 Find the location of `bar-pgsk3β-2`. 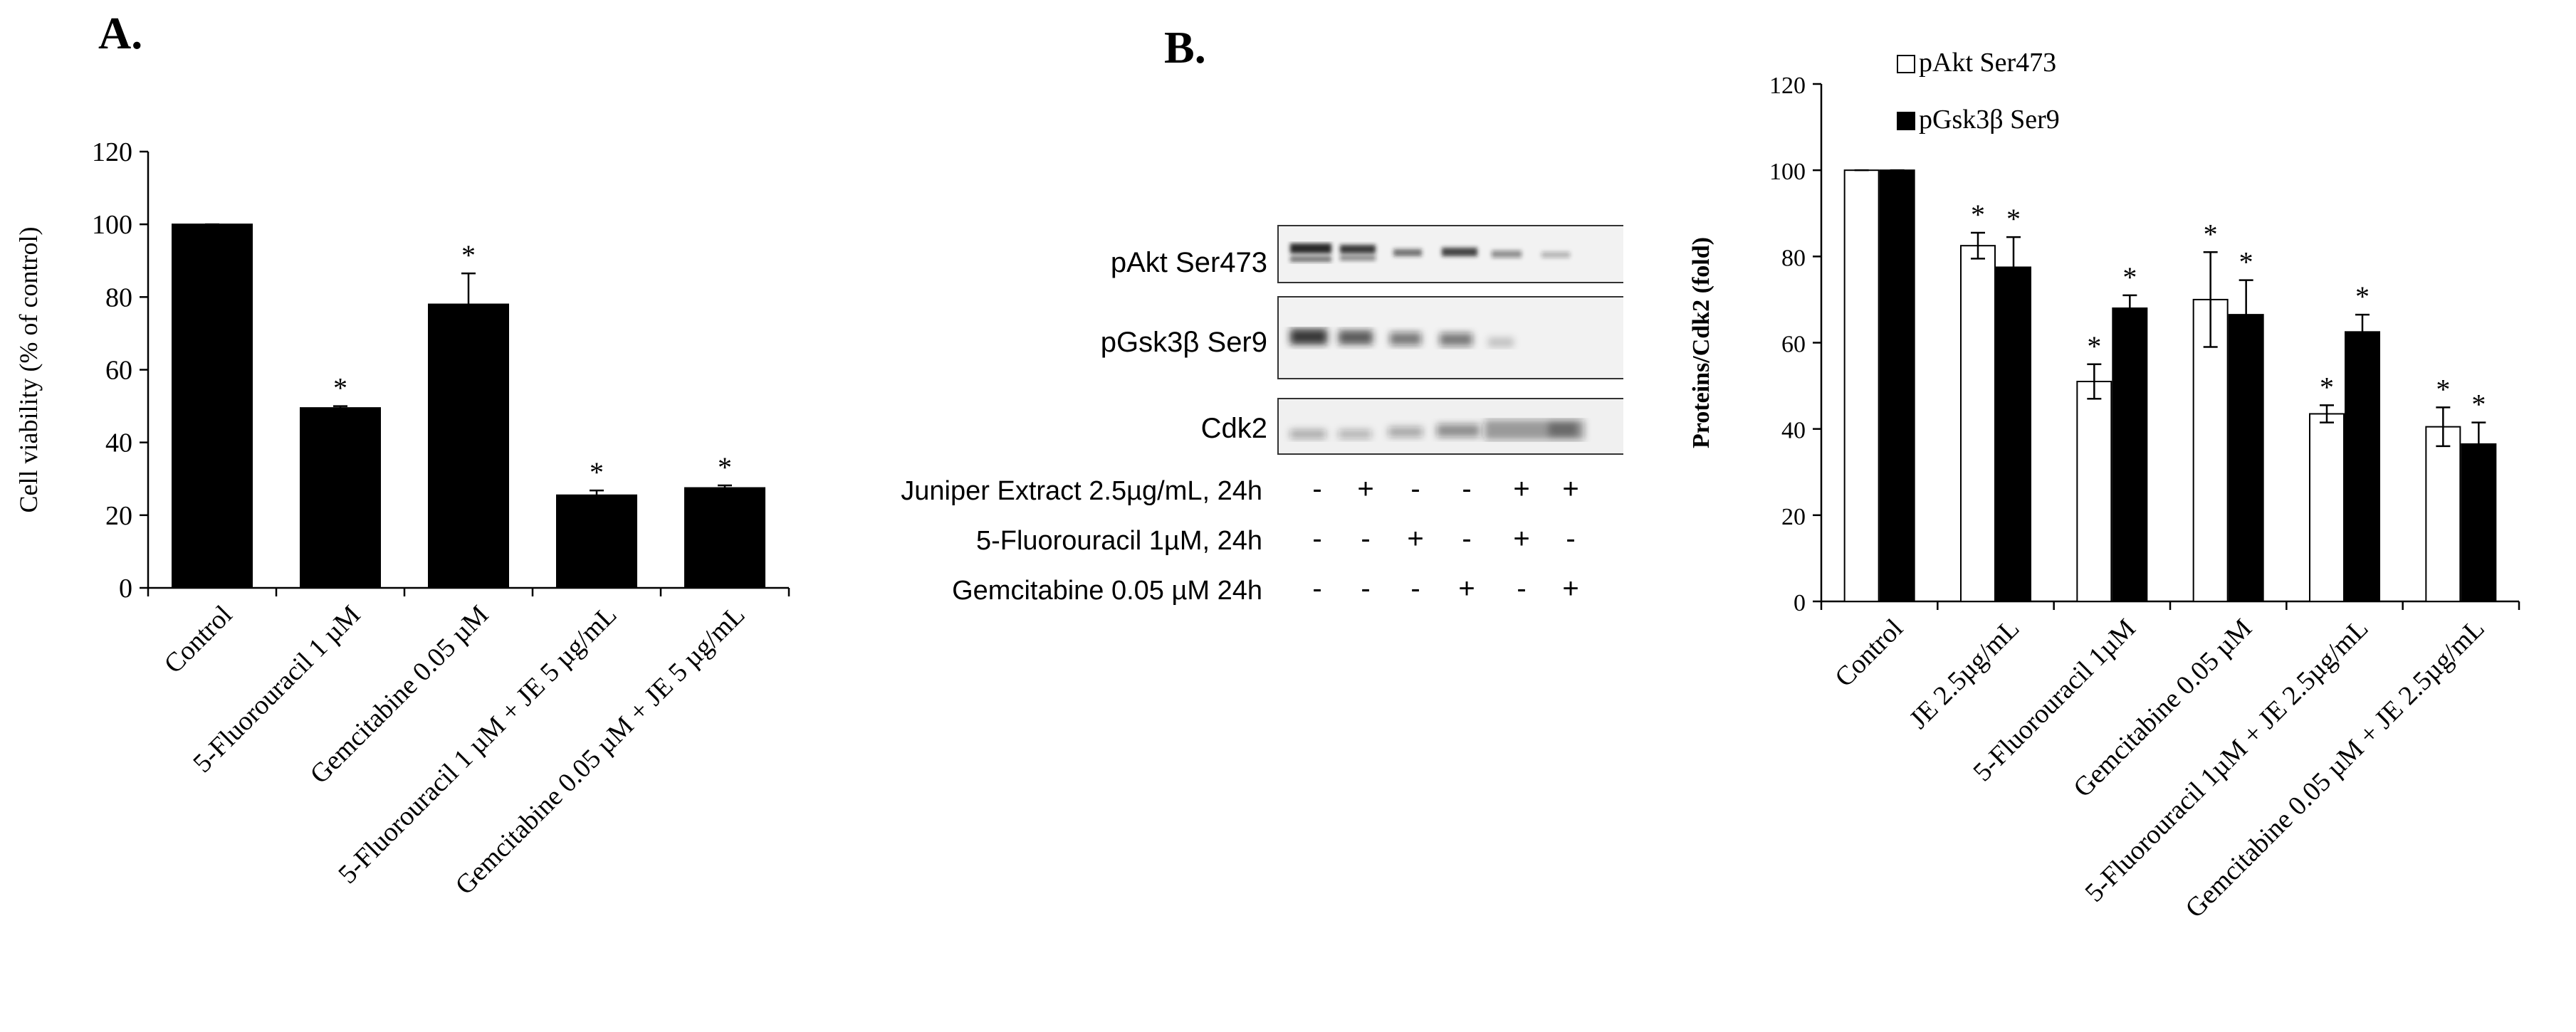

bar-pgsk3β-2 is located at coordinates (2130, 454).